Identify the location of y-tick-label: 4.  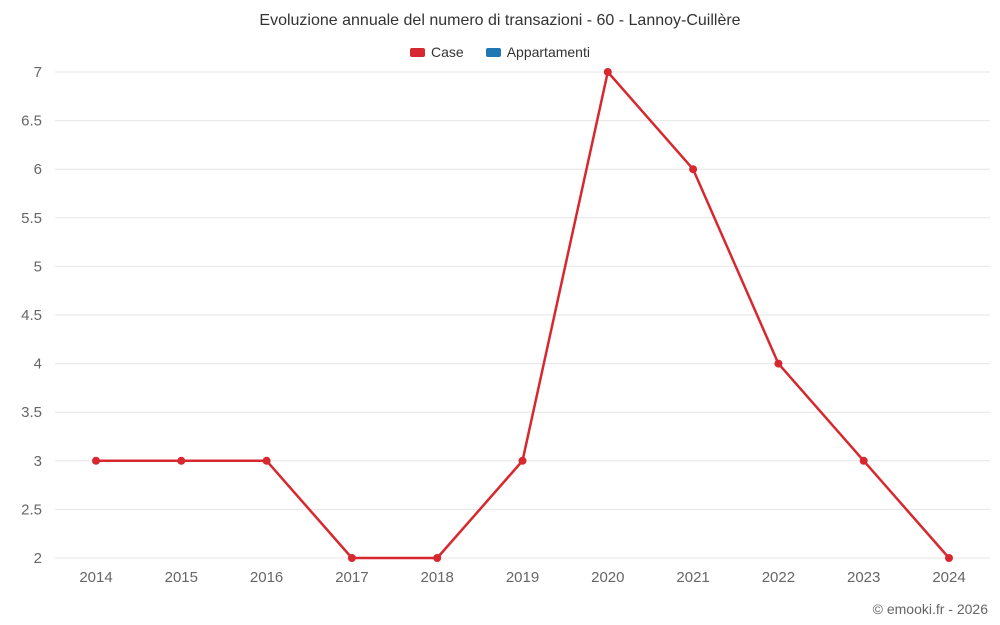
(38, 364).